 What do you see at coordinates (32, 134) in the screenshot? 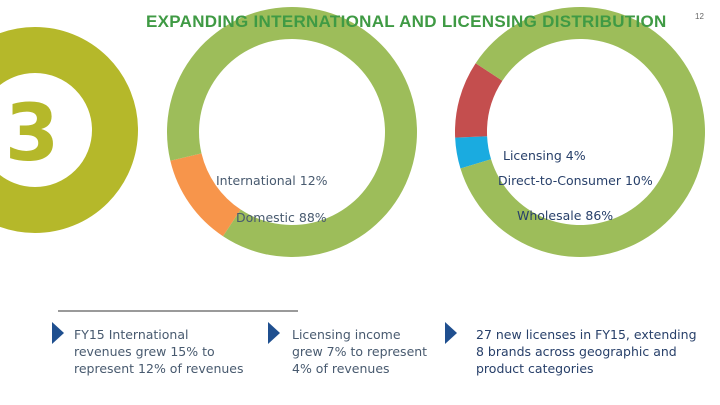
I see `section-number: 3` at bounding box center [32, 134].